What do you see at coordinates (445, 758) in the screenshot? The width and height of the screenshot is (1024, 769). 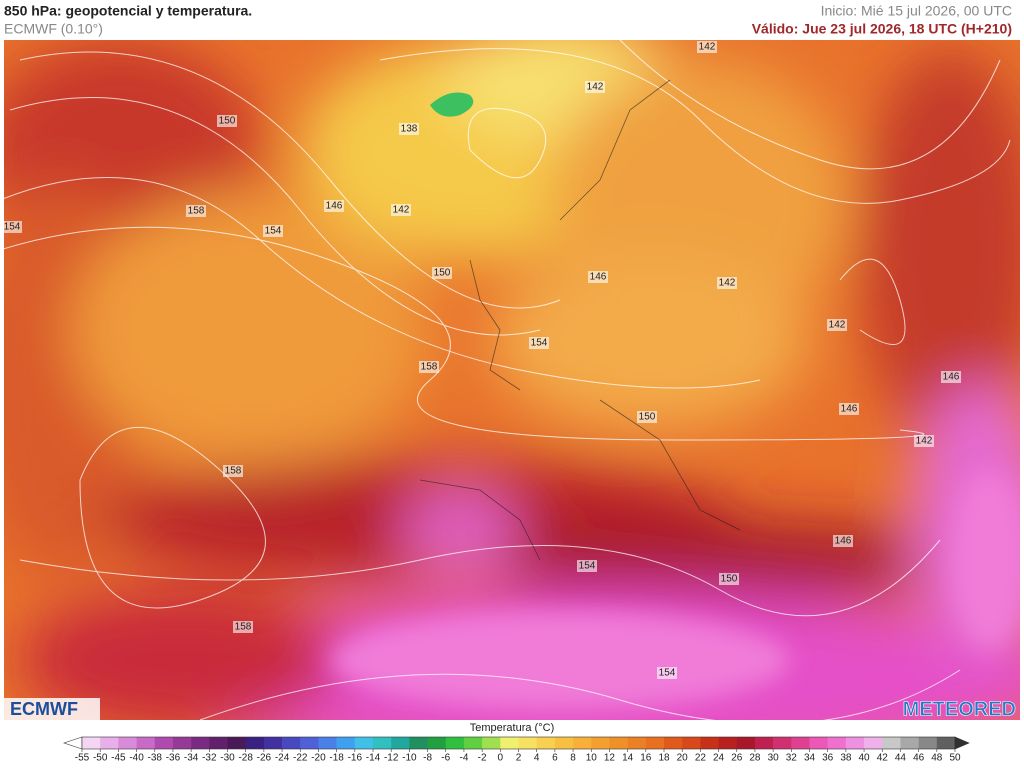 I see `colorbar-tick-label: -6` at bounding box center [445, 758].